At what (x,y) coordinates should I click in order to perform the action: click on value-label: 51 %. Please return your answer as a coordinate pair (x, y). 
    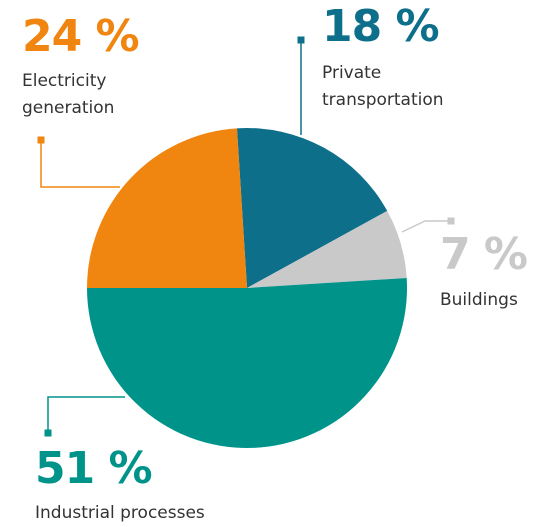
    Looking at the image, I should click on (94, 468).